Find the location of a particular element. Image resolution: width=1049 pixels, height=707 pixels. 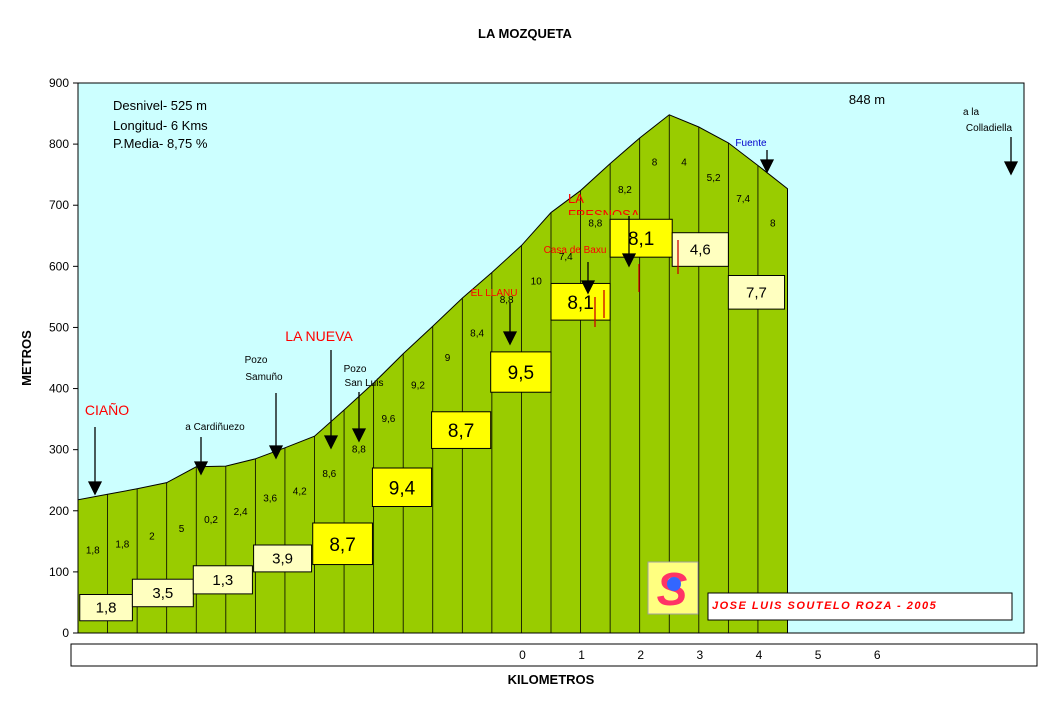

segment-gradient-label: 2 is located at coordinates (152, 537).